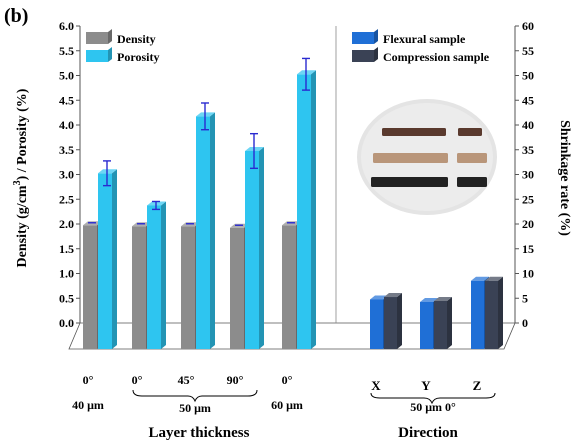 This screenshot has height=442, width=578. Describe the element at coordinates (525, 298) in the screenshot. I see `right-tick-label: 5` at that location.